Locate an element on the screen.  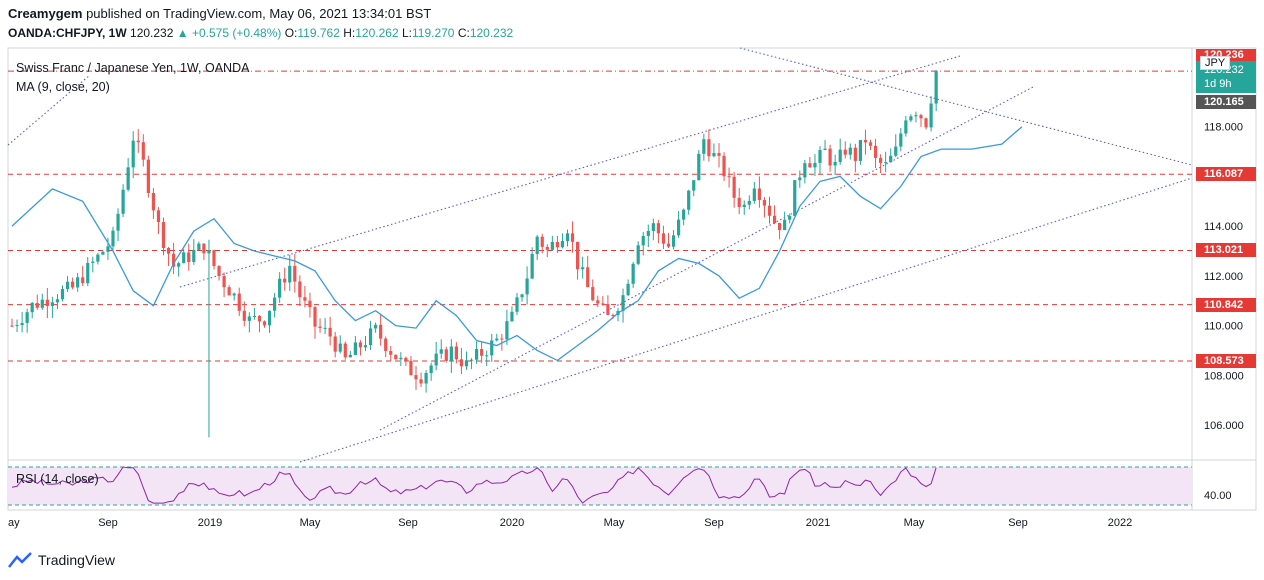
chart-title: Swiss Franc / Japanese Yen, 1W, OANDA is located at coordinates (133, 68).